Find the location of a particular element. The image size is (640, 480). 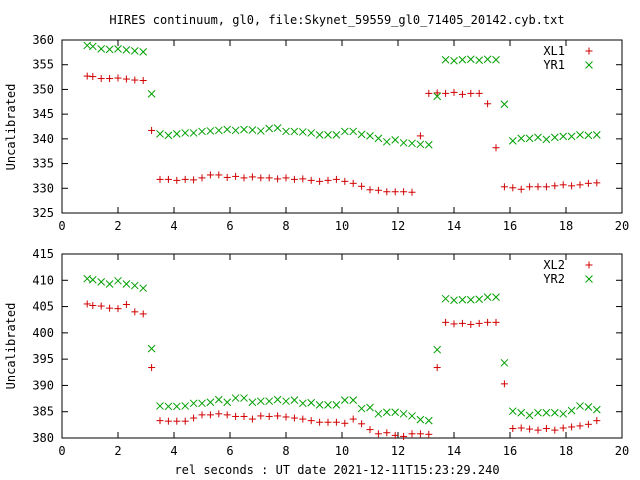

legend-label-xl2: XL2 is located at coordinates (554, 265).